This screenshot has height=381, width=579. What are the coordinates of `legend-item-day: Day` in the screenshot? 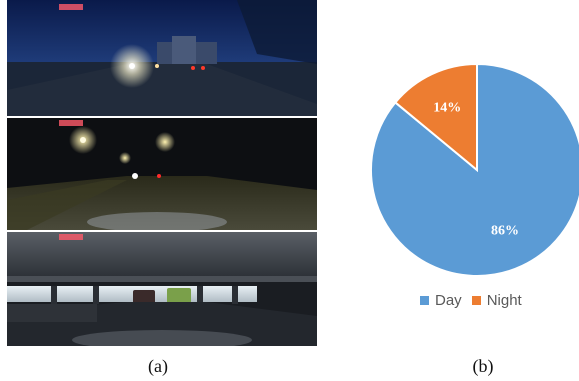 It's located at (441, 300).